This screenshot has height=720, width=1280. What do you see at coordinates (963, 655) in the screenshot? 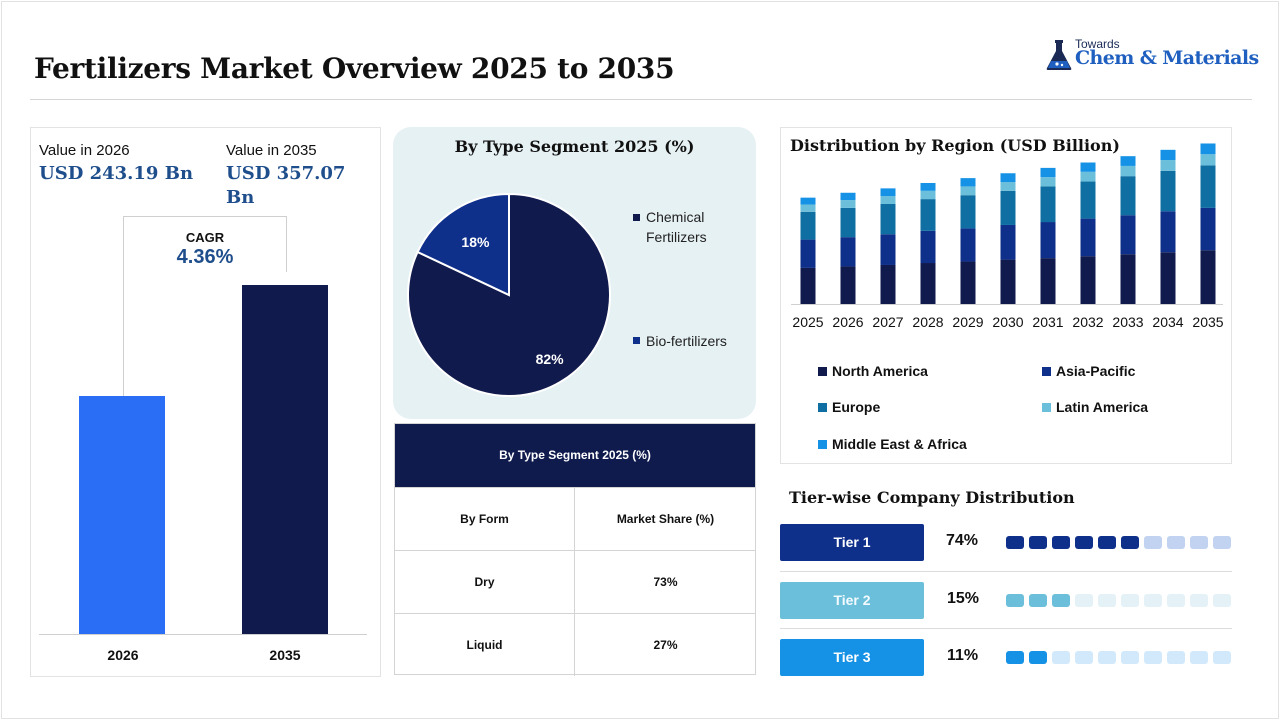
I see `tier-3-percent: 11%` at bounding box center [963, 655].